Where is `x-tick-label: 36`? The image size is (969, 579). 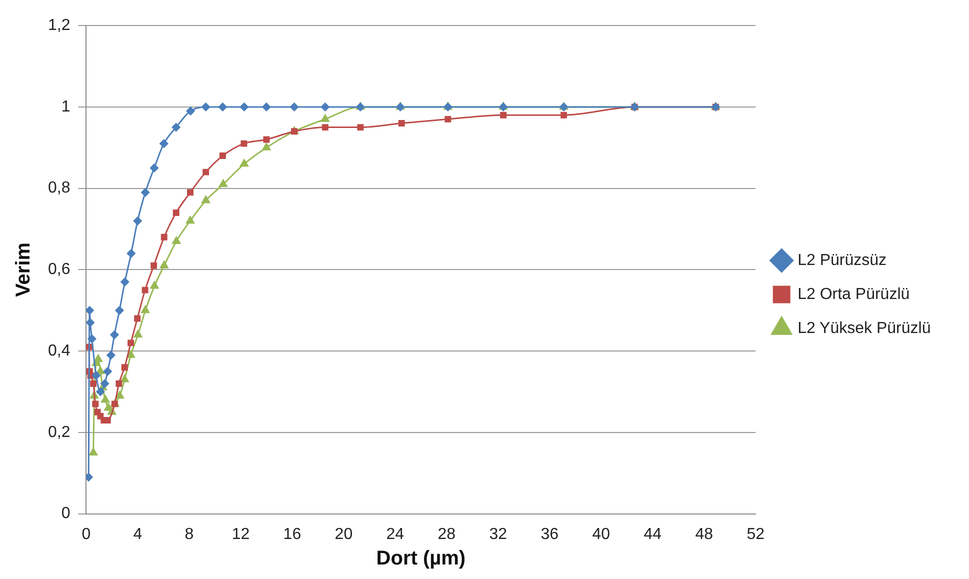 x-tick-label: 36 is located at coordinates (549, 534).